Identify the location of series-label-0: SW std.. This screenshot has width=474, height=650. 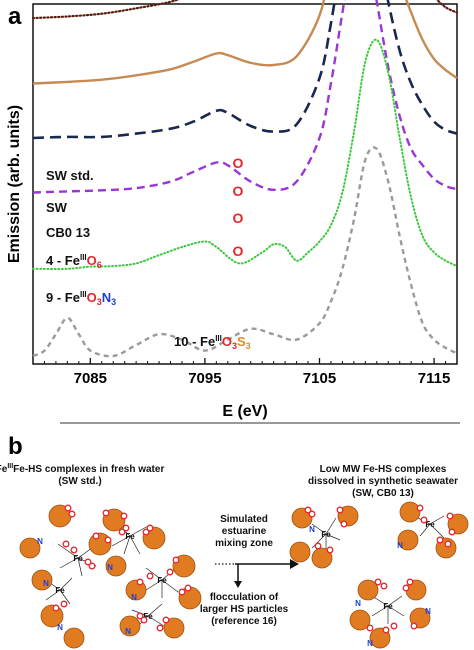
(70, 175).